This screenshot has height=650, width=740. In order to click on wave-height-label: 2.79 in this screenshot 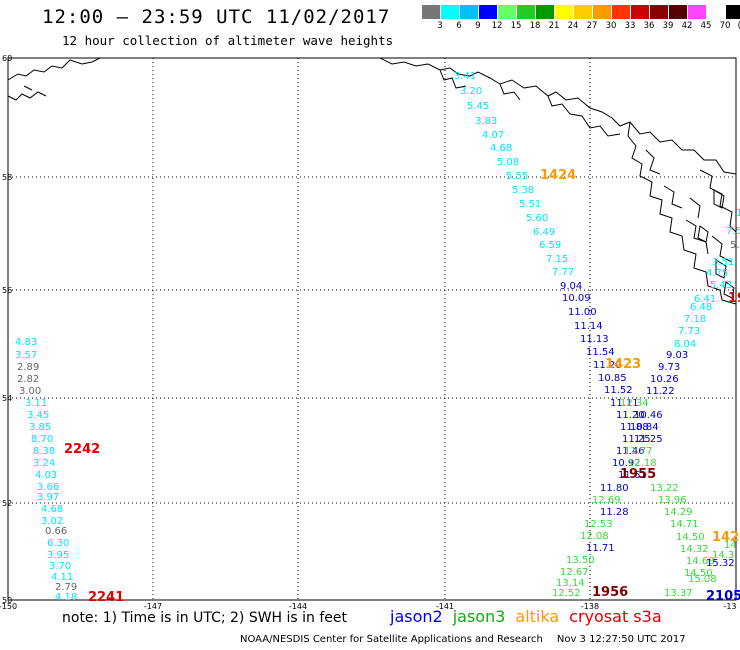, I will do `click(66, 587)`.